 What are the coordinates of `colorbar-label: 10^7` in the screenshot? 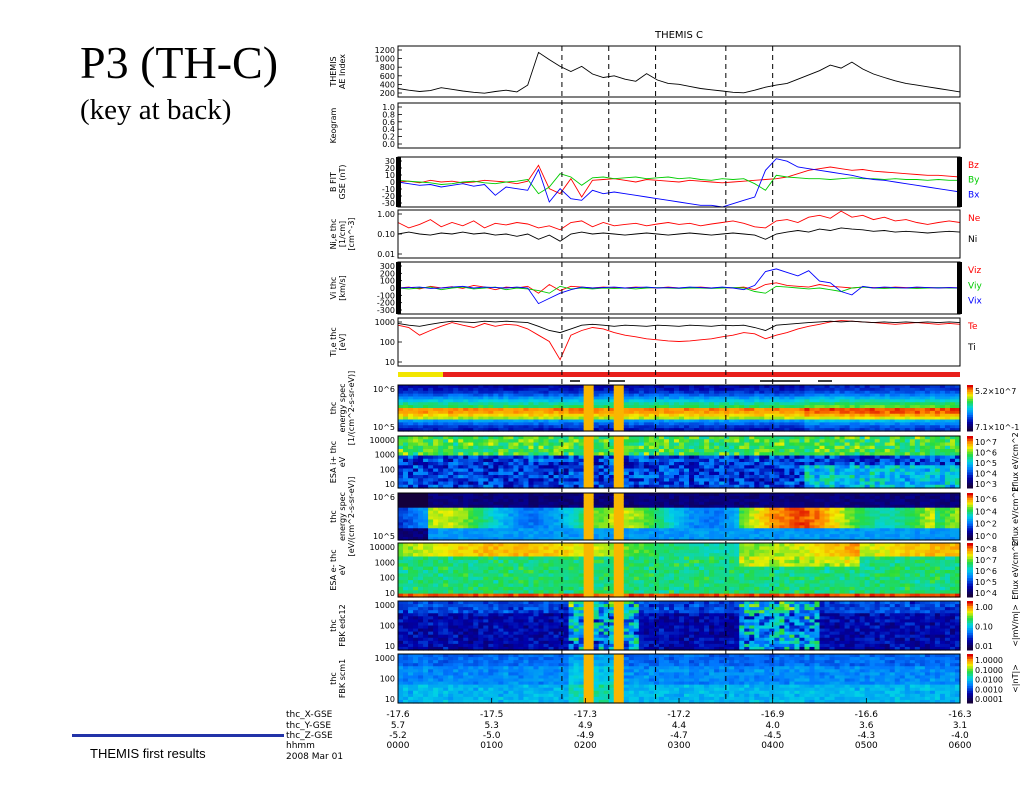 It's located at (986, 442).